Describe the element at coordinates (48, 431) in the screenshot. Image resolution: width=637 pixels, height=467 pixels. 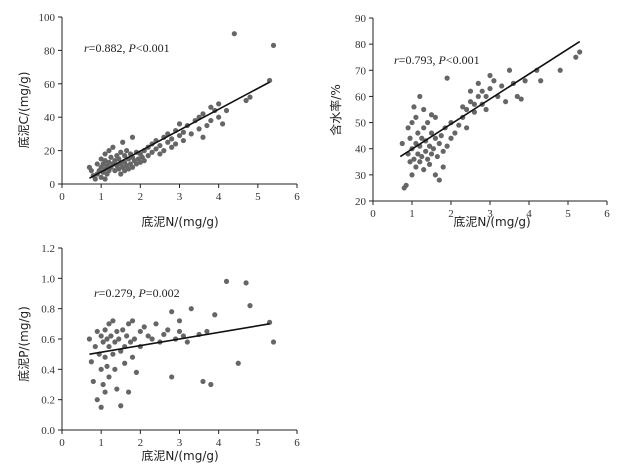
I see `y-tick-label: 0.0` at that location.